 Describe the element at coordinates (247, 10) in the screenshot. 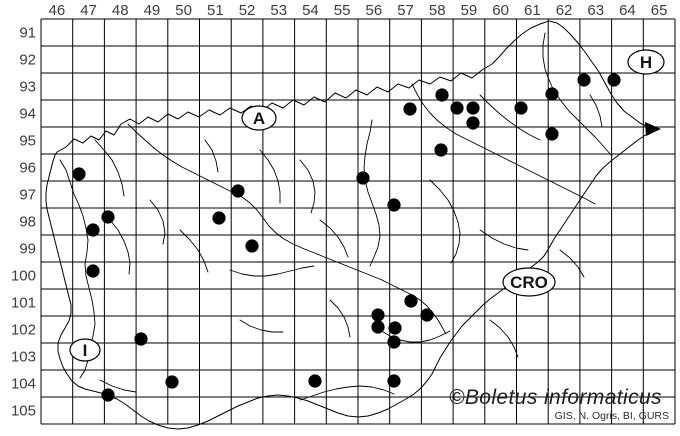

I see `column-label: 52` at that location.